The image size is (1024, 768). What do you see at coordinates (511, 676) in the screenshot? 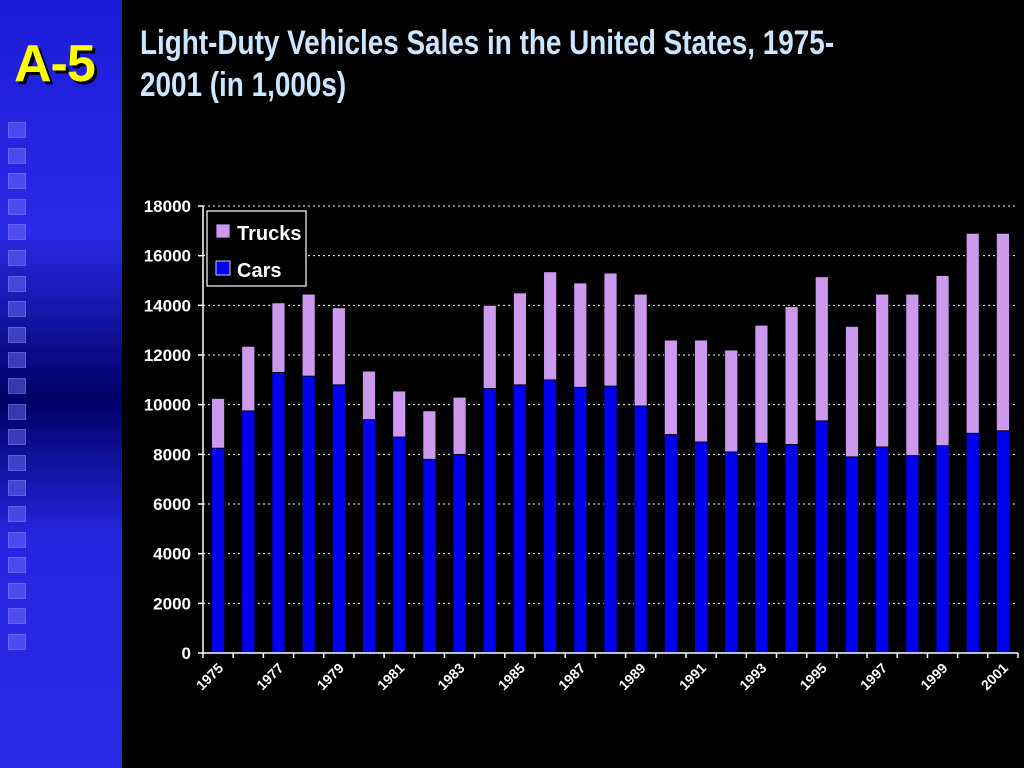
I see `x-tick-label: 1985` at bounding box center [511, 676].